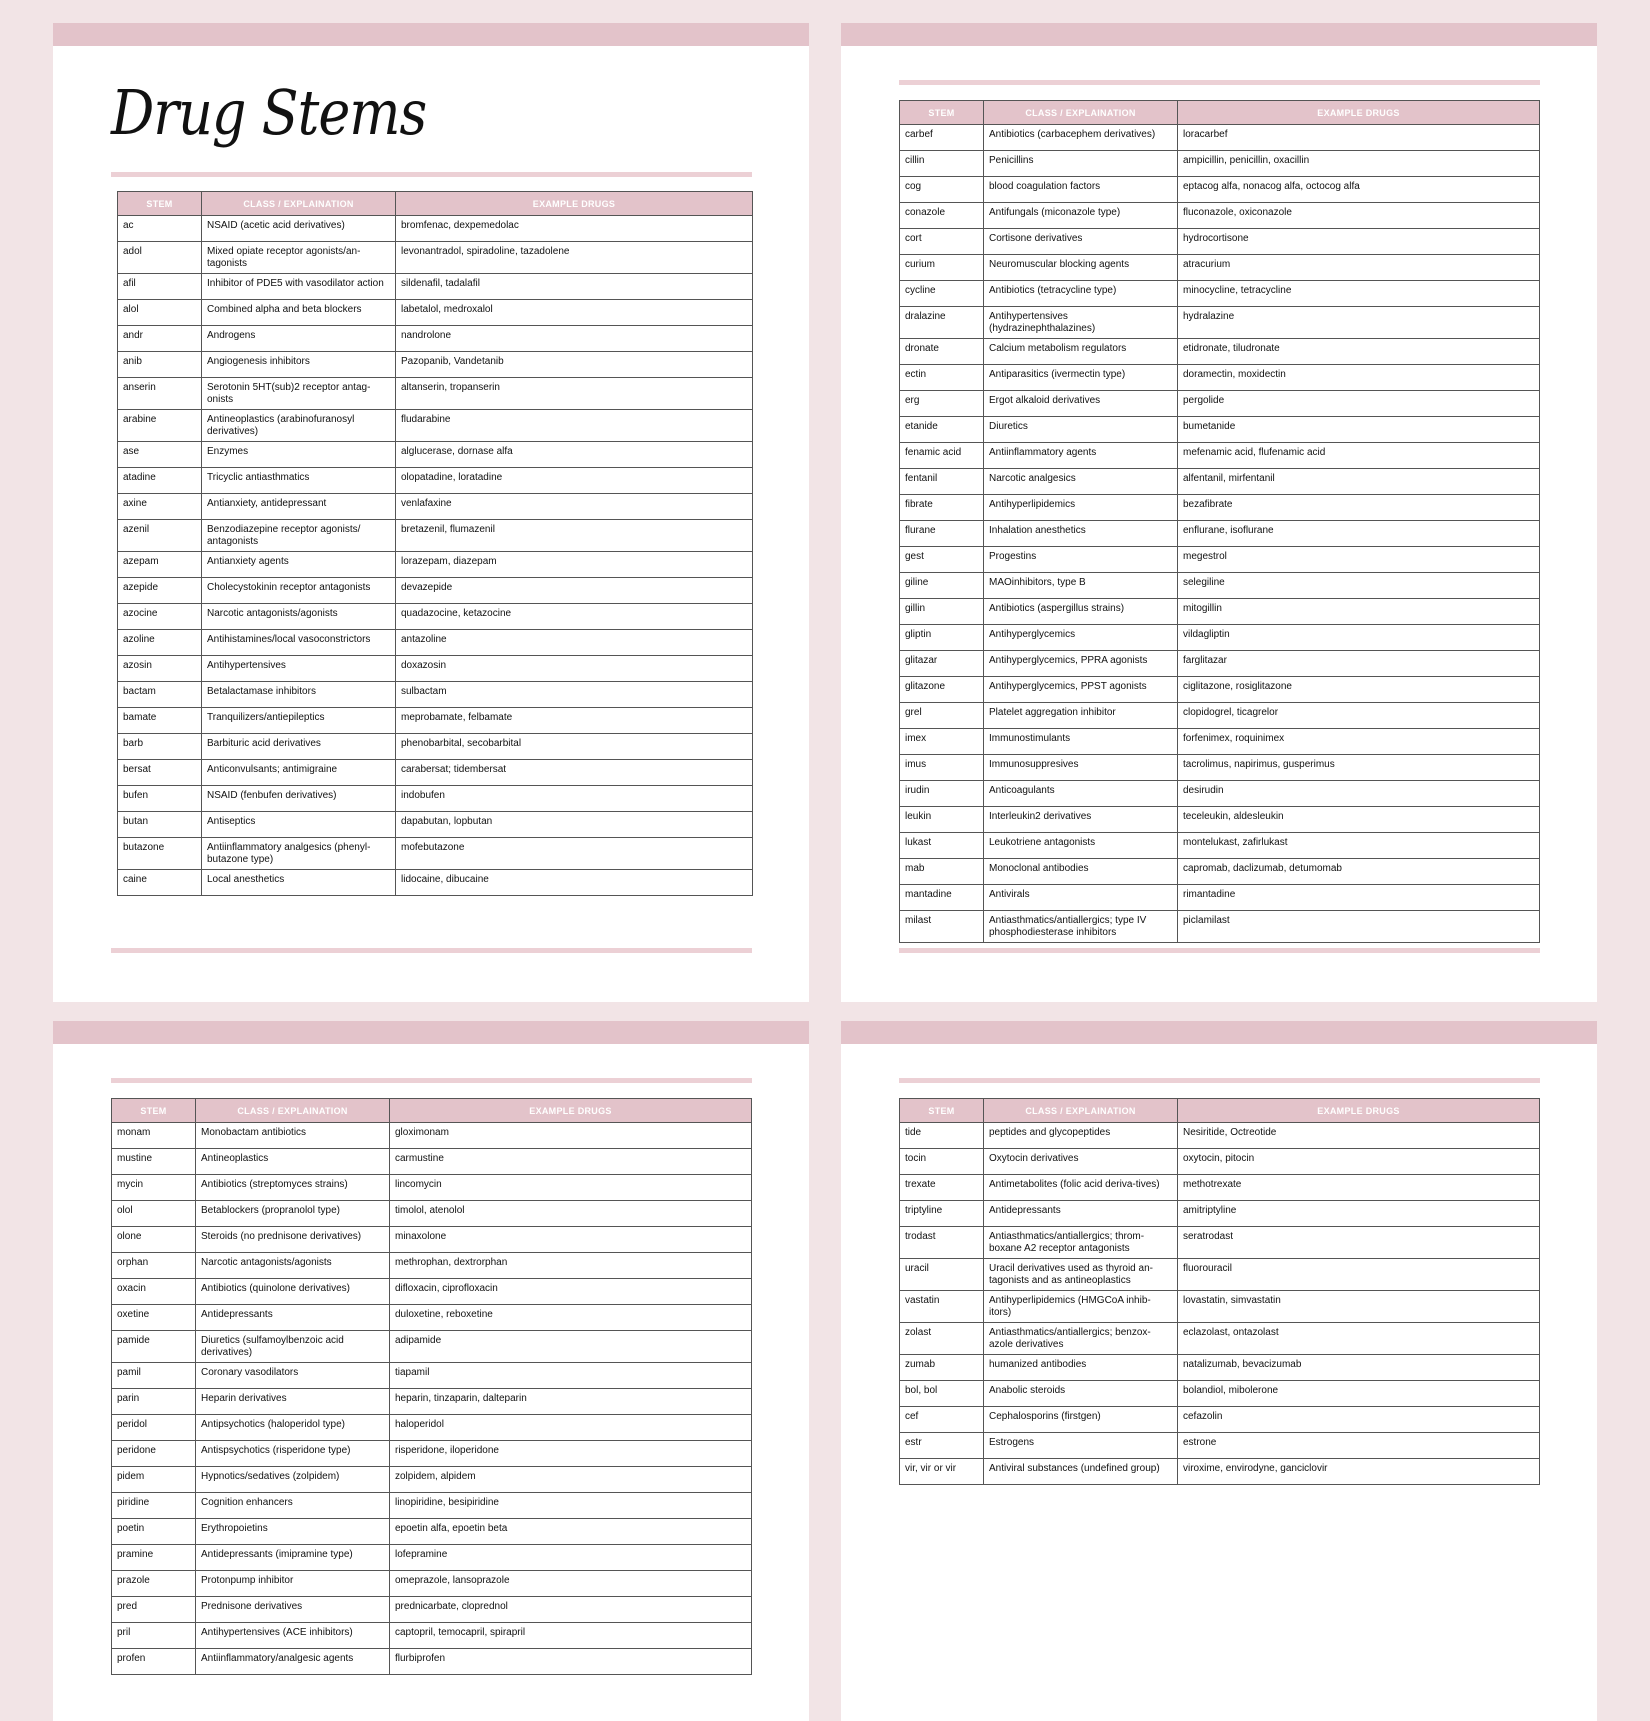 The image size is (1650, 1721). I want to click on examples-cell: teceleukin, aldesleukin, so click(1358, 819).